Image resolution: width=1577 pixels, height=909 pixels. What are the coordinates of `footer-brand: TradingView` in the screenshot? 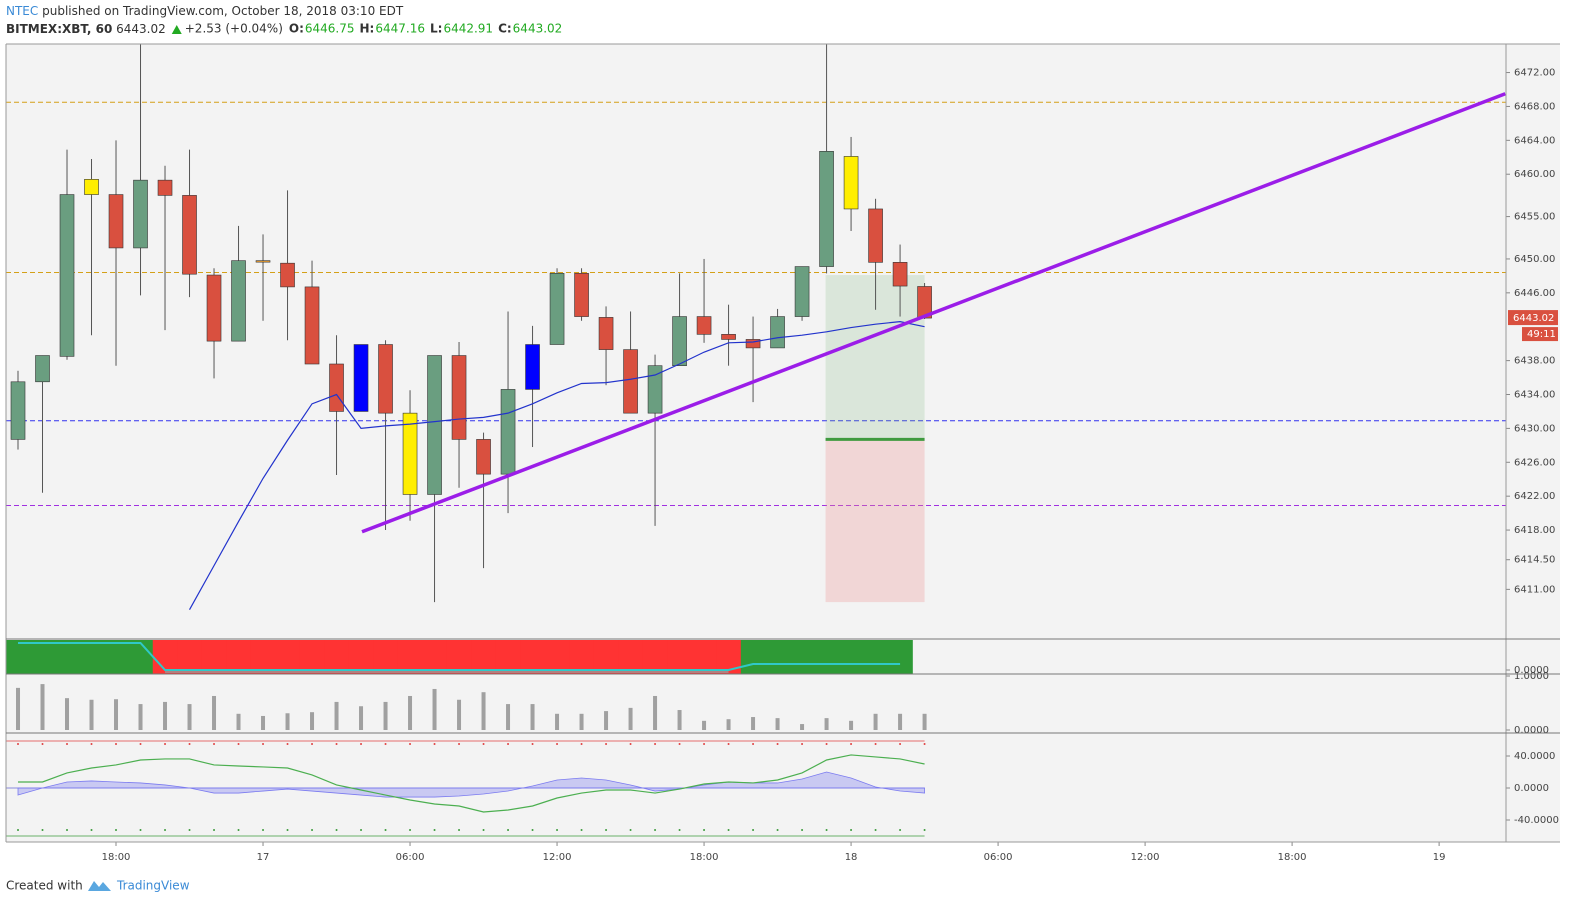 It's located at (153, 886).